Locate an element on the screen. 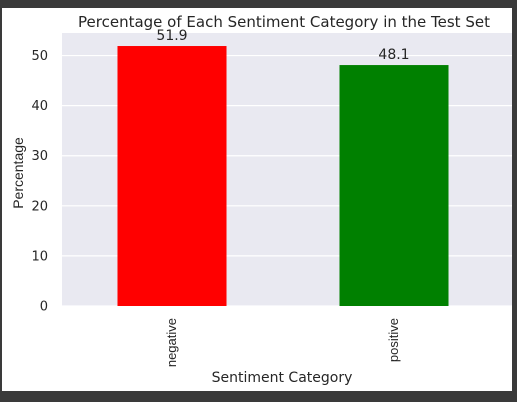  x-axis-ticks: negative positive is located at coordinates (282, 342).